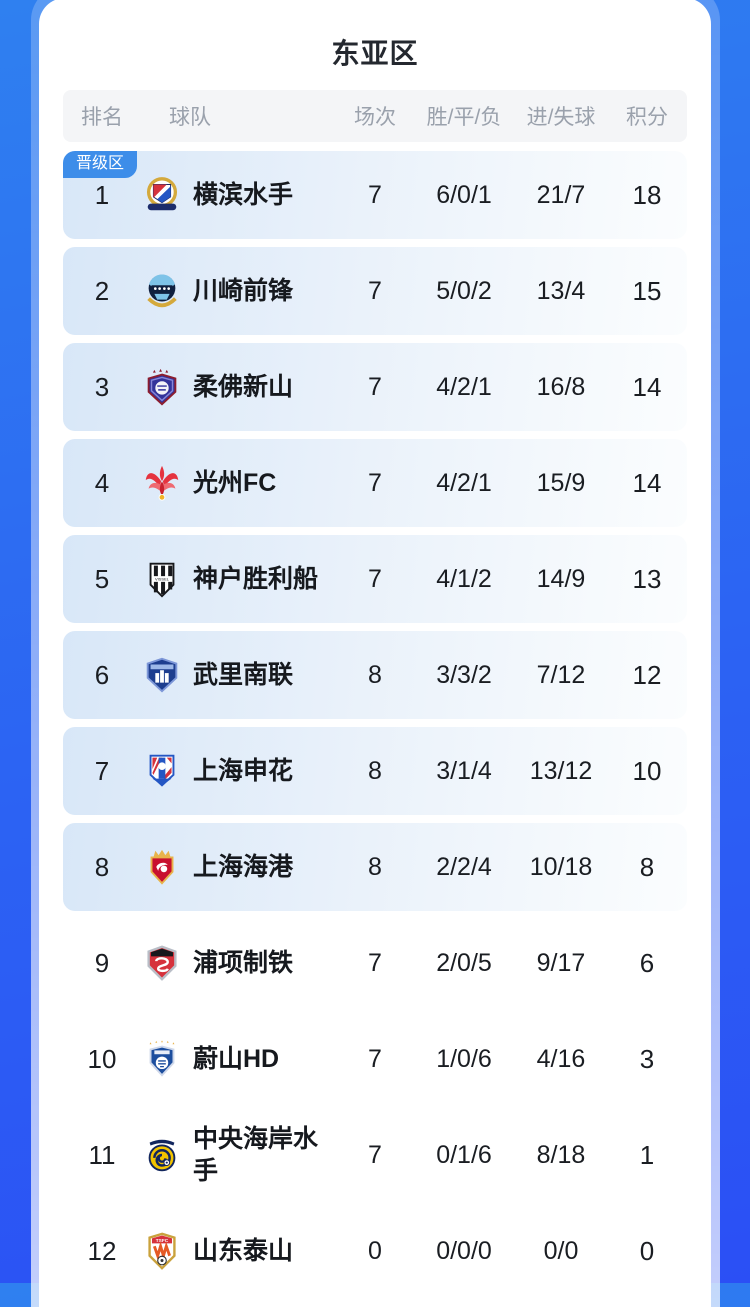  I want to click on team-name: 神户胜利船, so click(256, 578).